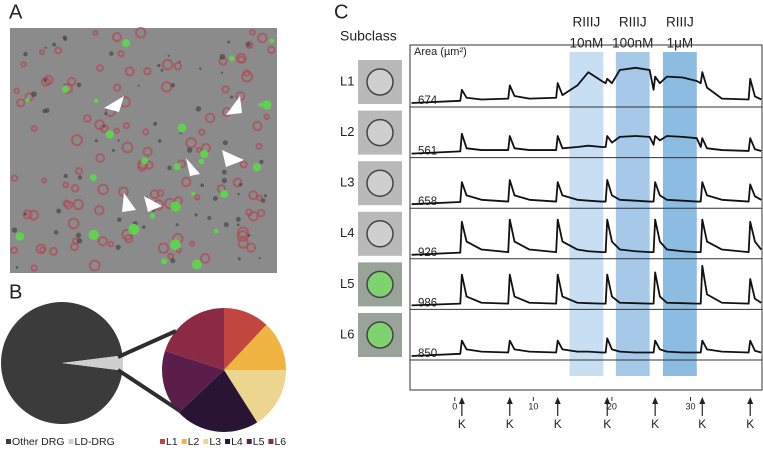 Image resolution: width=763 pixels, height=450 pixels. I want to click on row-label: L5, so click(347, 283).